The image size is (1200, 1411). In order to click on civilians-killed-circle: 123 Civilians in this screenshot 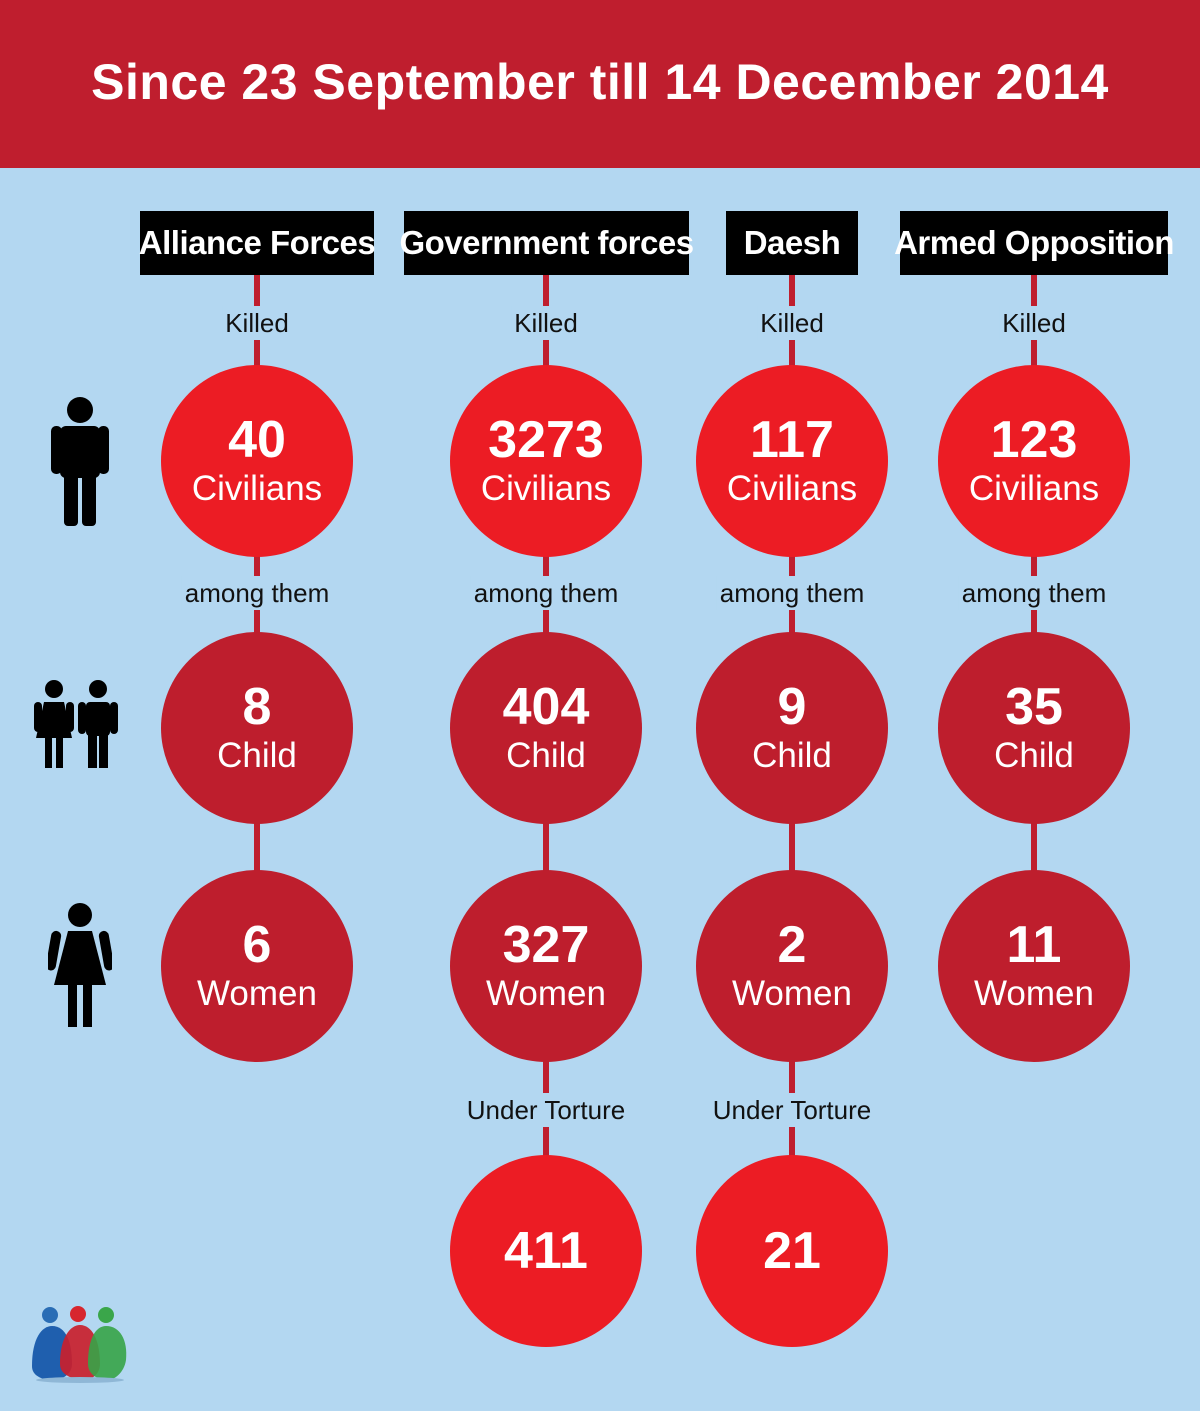, I will do `click(1034, 461)`.